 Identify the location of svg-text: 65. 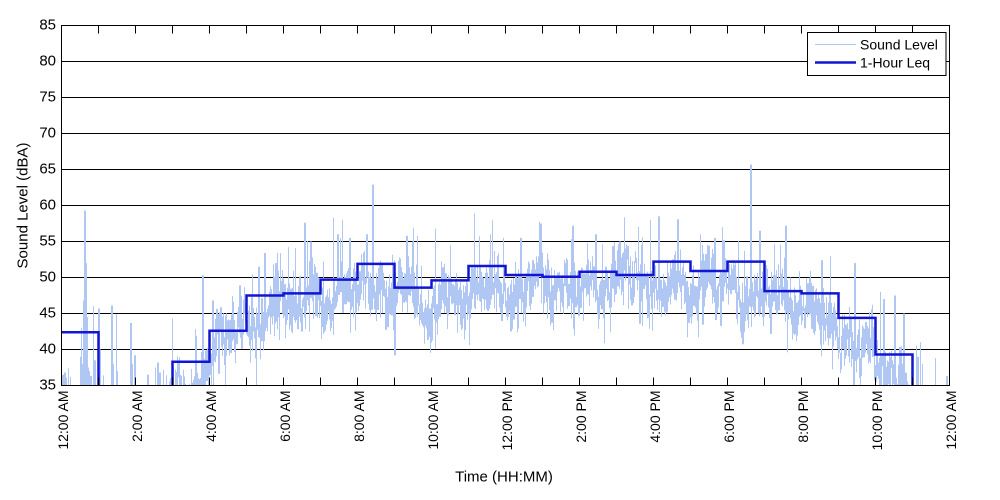
(47, 169).